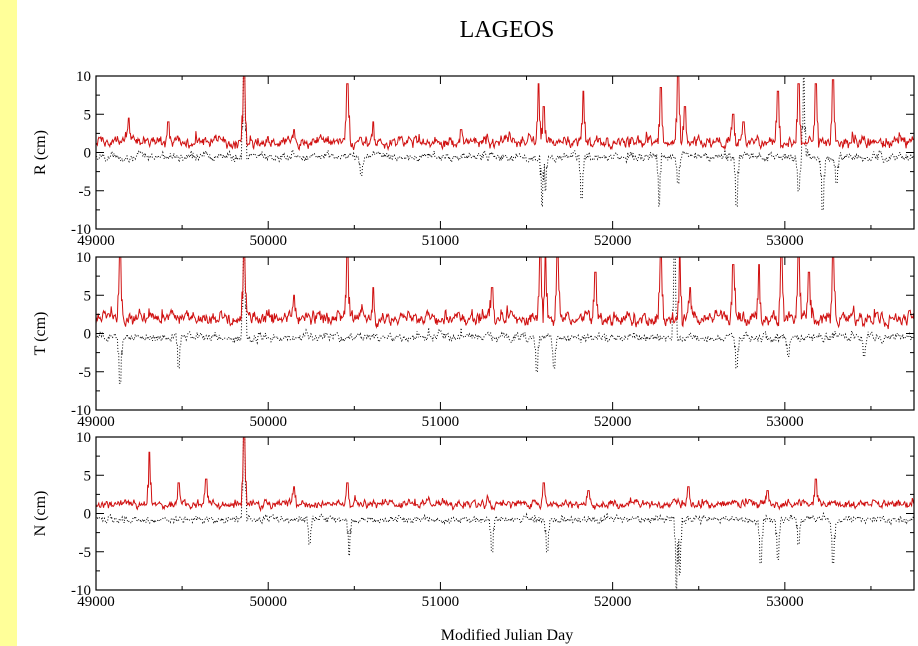  Describe the element at coordinates (40, 152) in the screenshot. I see `y-axis-label: R (cm)` at that location.